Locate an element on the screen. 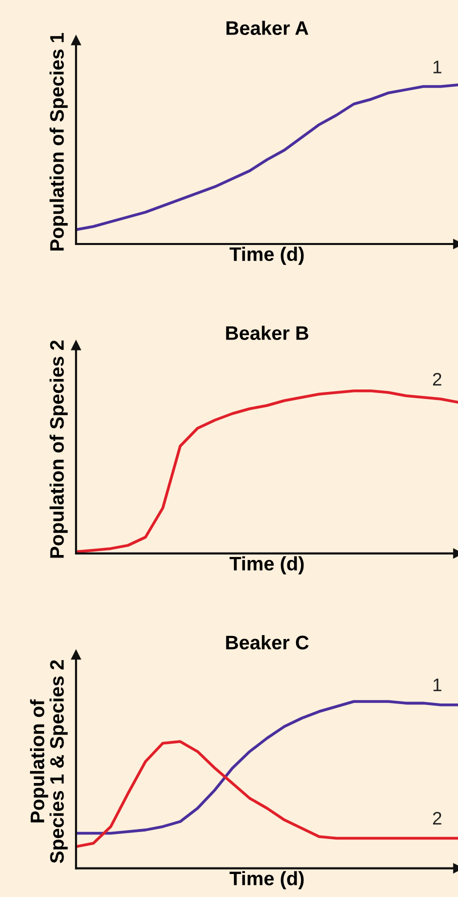  chart-title: Beaker B is located at coordinates (267, 333).